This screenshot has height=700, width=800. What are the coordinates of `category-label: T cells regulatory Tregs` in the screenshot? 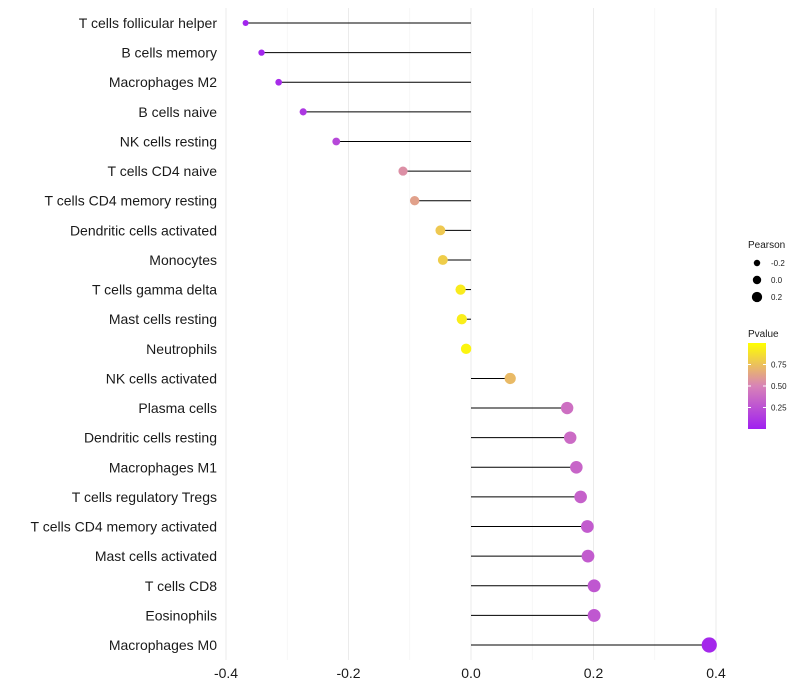 It's located at (144, 497).